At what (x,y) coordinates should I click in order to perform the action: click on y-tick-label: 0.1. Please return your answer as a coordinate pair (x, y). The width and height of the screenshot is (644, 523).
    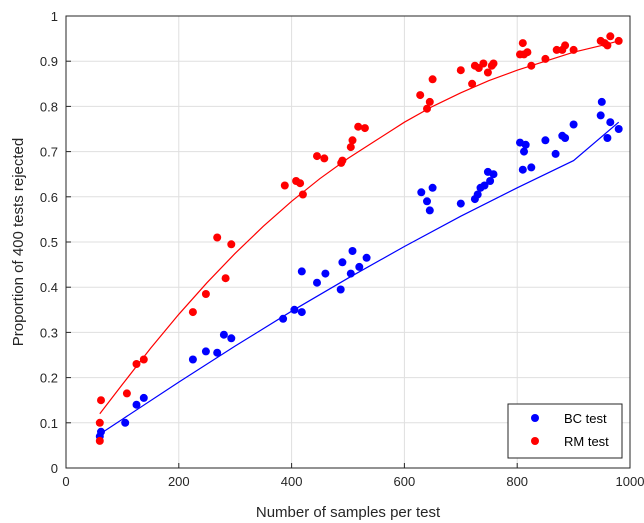
    Looking at the image, I should click on (49, 423).